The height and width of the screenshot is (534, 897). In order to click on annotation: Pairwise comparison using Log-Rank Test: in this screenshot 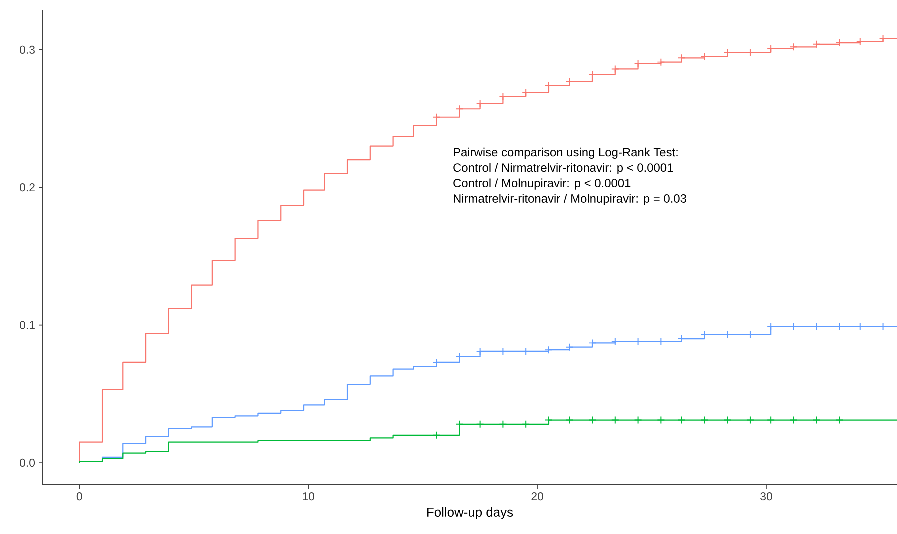, I will do `click(566, 154)`.